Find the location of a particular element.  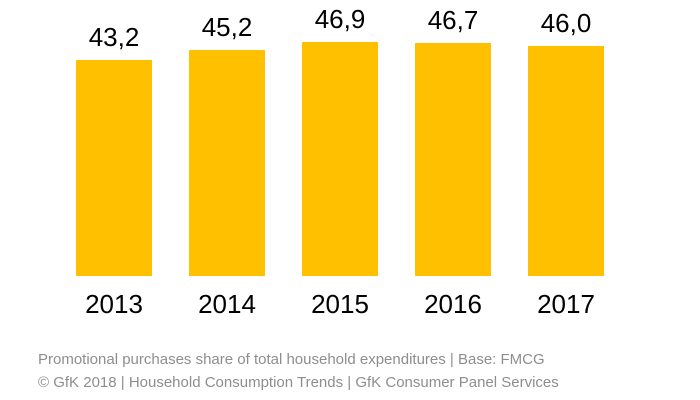

x-axis-label-2016: 2016 is located at coordinates (453, 304).